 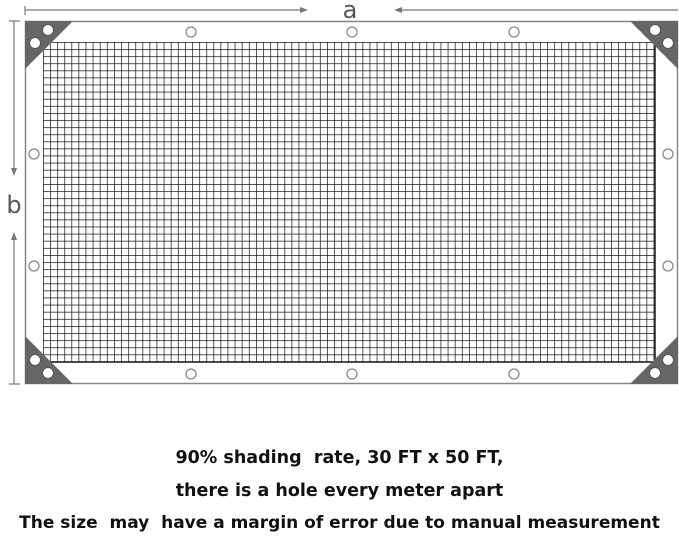 I want to click on corner-patch-bottom-left, so click(x=49, y=360).